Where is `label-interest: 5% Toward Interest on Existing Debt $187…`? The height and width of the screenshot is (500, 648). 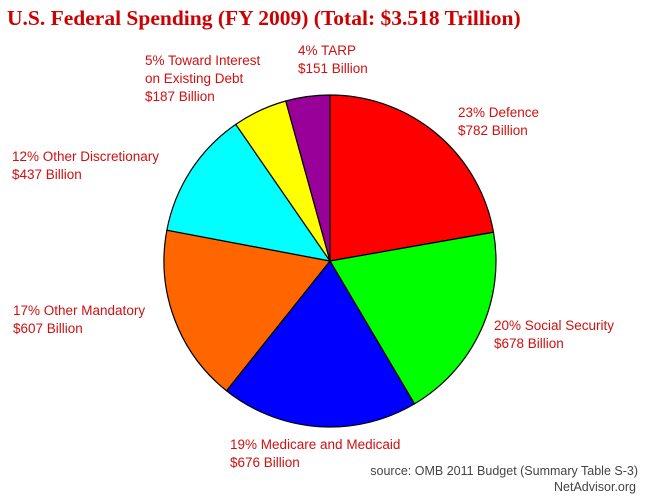 label-interest: 5% Toward Interest on Existing Debt $187… is located at coordinates (203, 78).